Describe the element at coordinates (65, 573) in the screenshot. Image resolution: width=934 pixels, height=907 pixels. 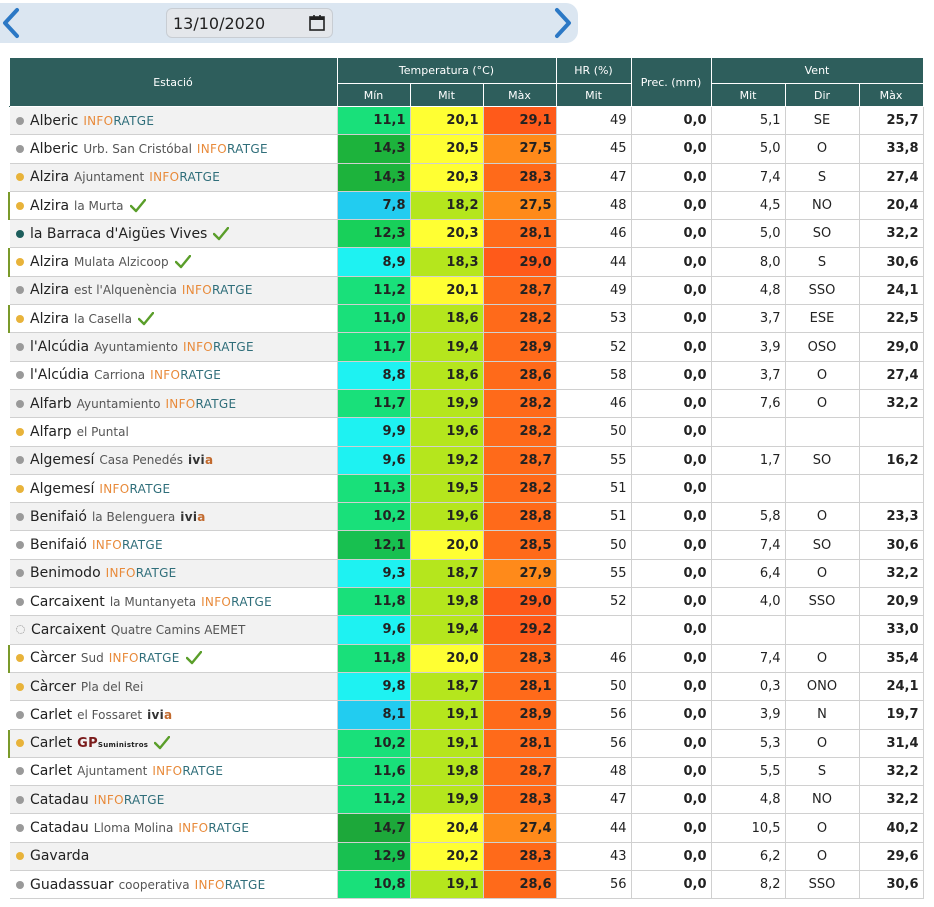
I see `station-city: Benimodo` at that location.